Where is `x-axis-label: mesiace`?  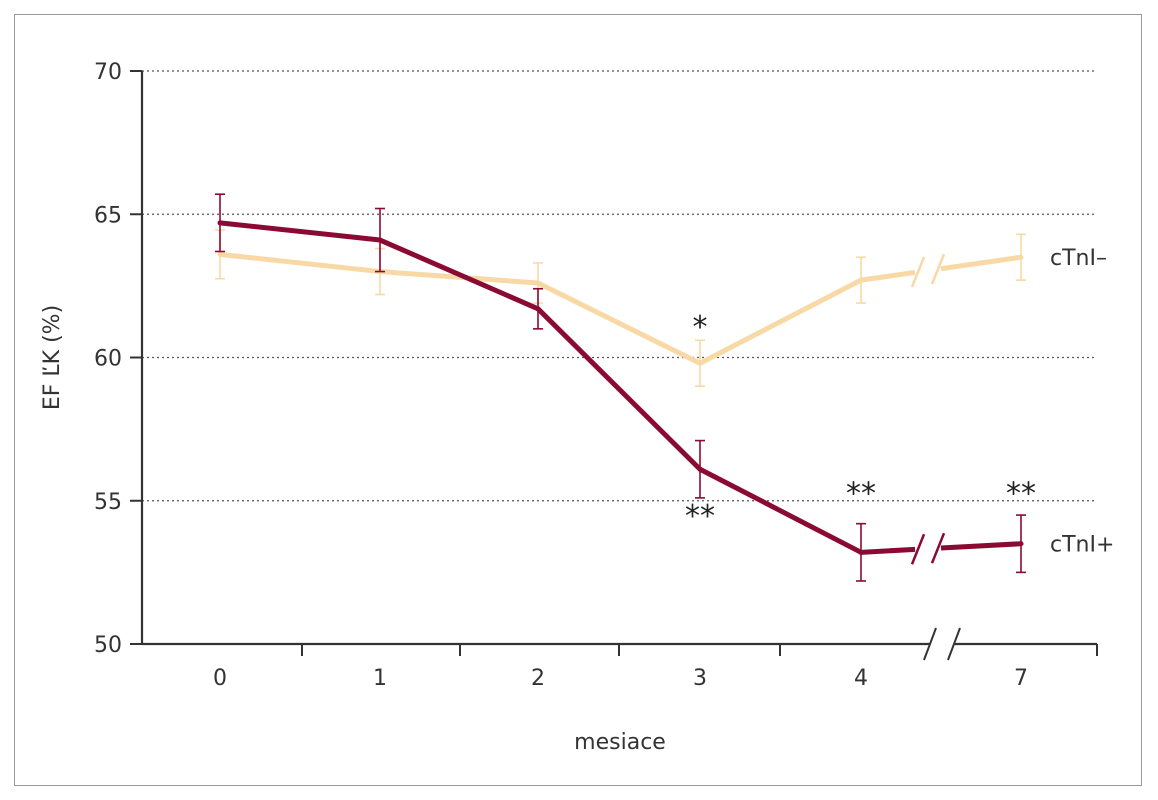 x-axis-label: mesiace is located at coordinates (620, 742).